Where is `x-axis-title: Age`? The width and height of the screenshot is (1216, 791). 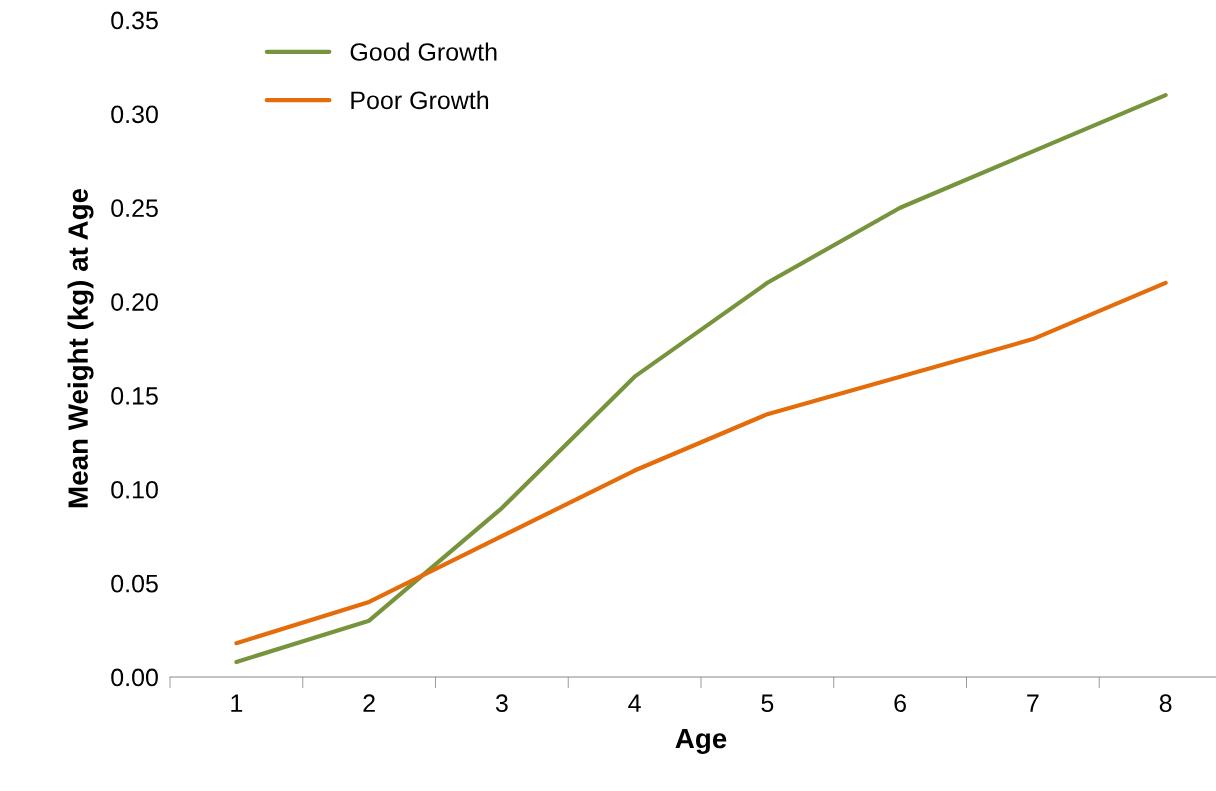
x-axis-title: Age is located at coordinates (701, 741).